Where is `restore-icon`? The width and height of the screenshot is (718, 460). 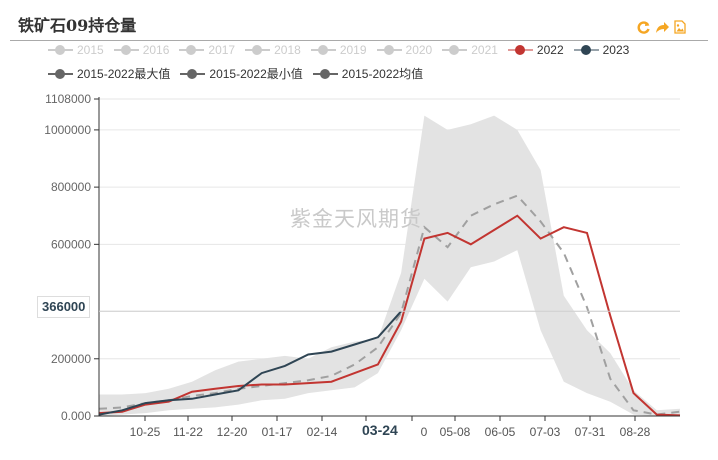
restore-icon is located at coordinates (644, 27).